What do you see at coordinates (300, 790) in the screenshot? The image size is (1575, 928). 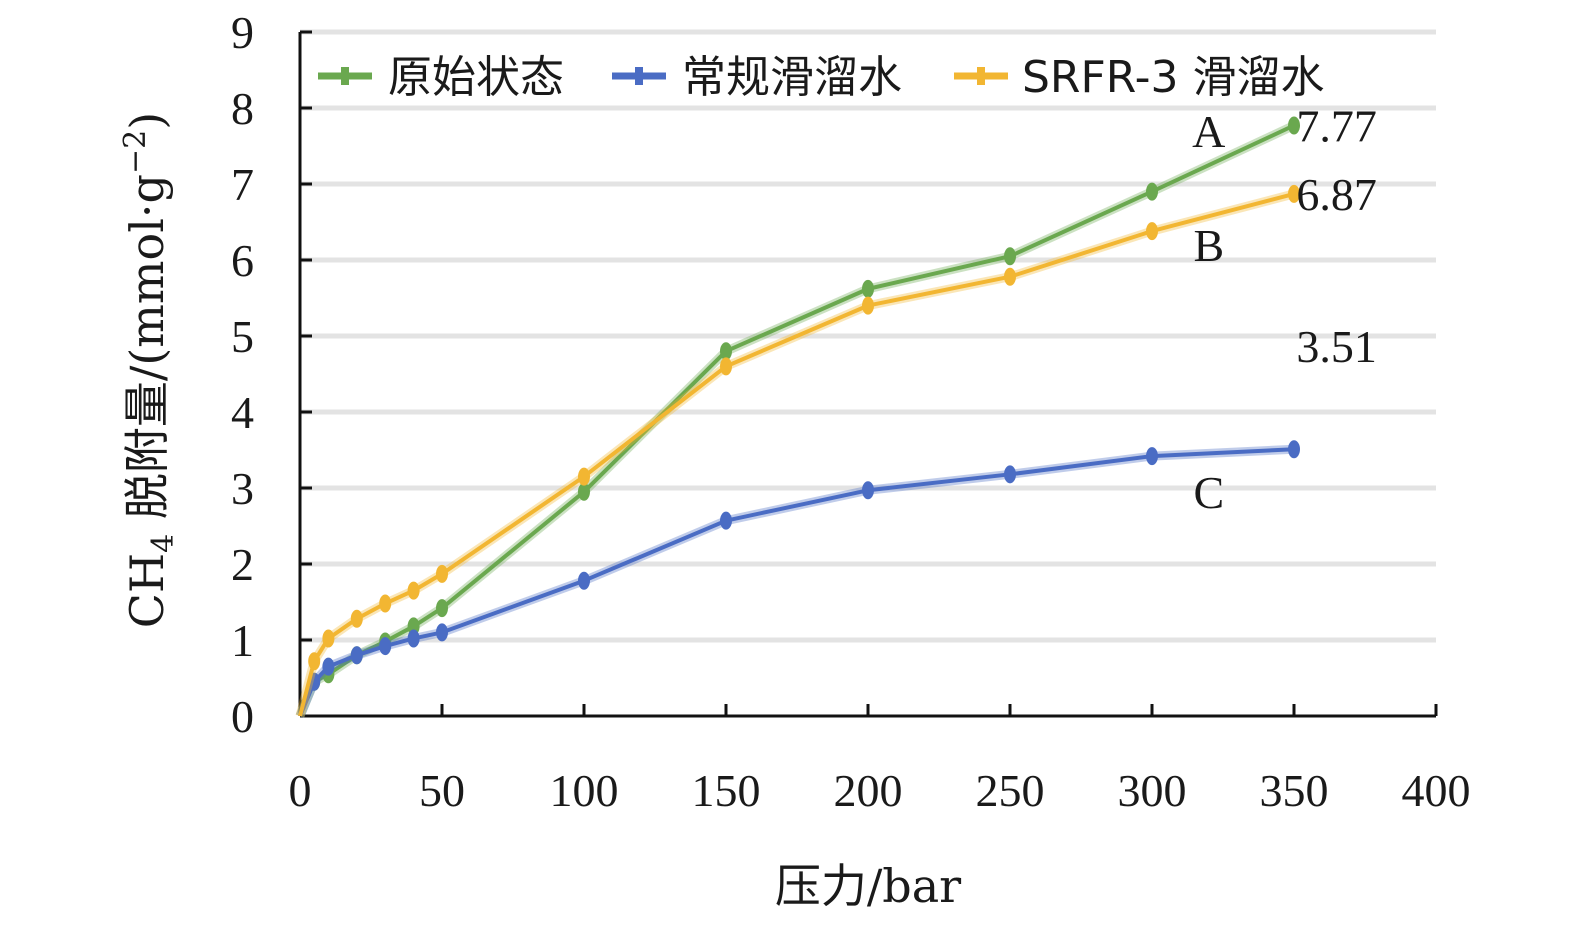 I see `x-tick-label: 0` at bounding box center [300, 790].